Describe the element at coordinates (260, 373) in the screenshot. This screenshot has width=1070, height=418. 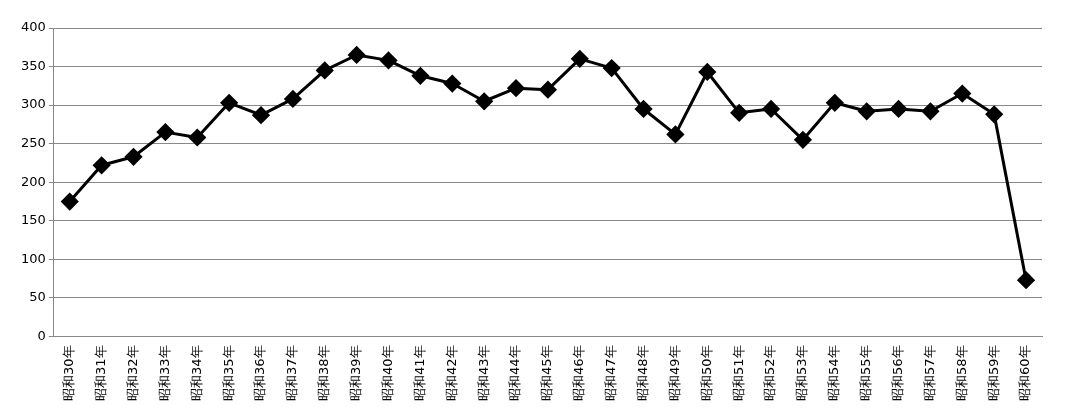
I see `x-tick-label: 昭和36年` at that location.